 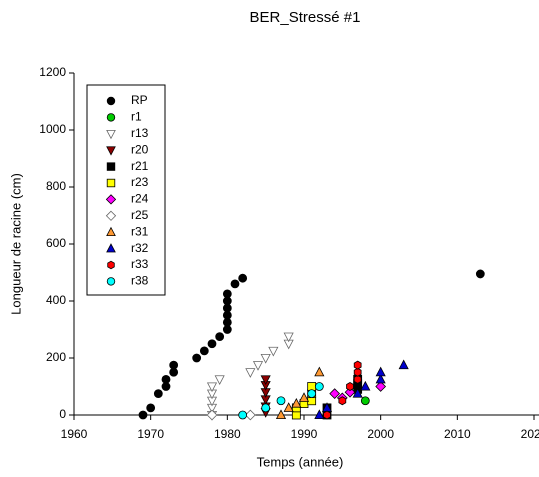 I want to click on y-tick-label: 200, so click(x=56, y=357).